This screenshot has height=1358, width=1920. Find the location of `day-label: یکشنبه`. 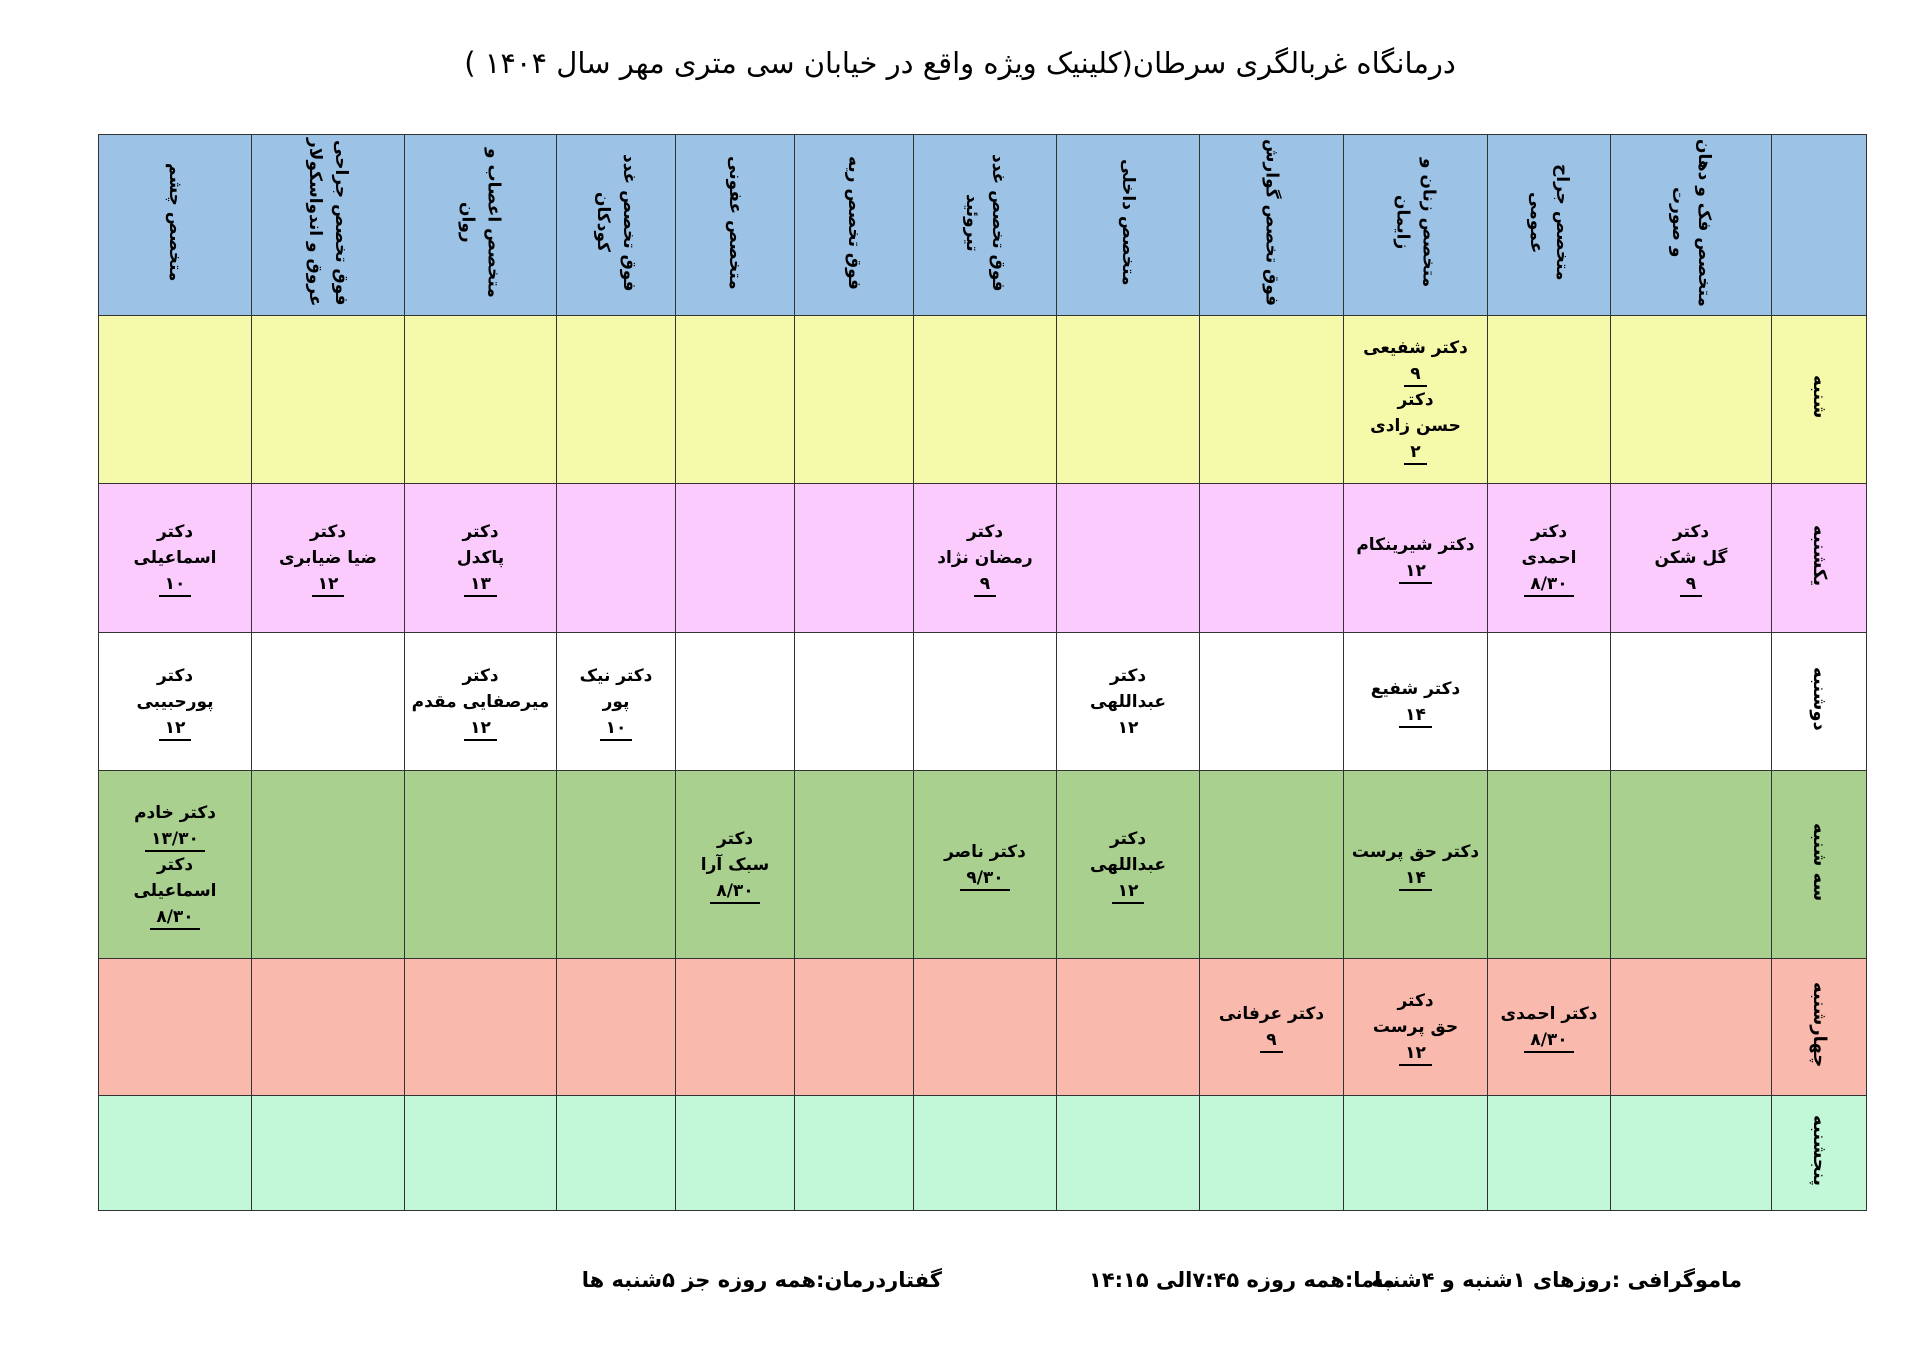

day-label: یکشنبه is located at coordinates (1819, 555).